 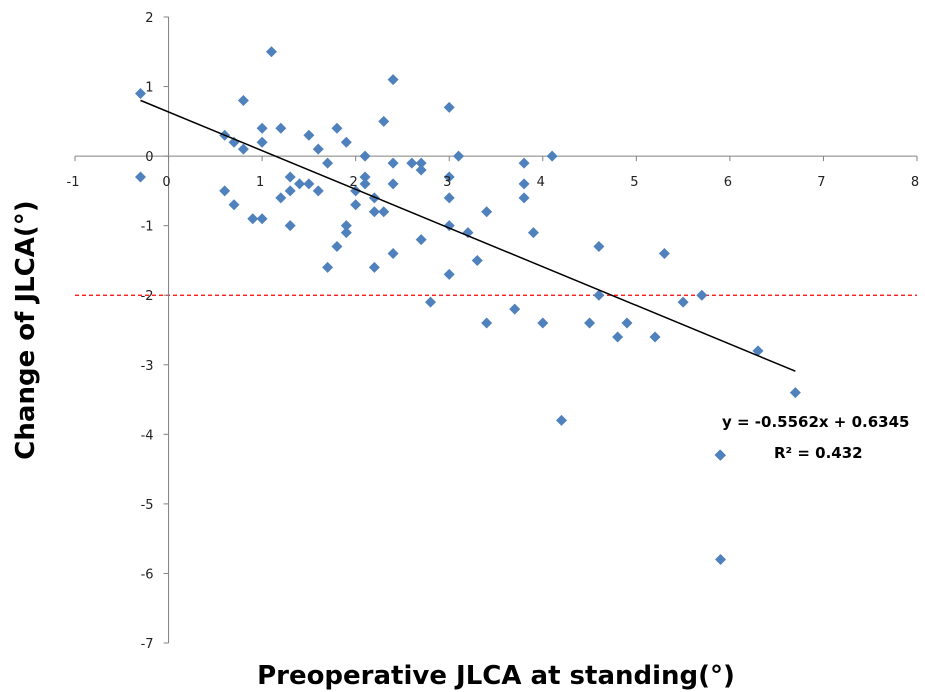 What do you see at coordinates (147, 435) in the screenshot?
I see `y-tick-label: -4` at bounding box center [147, 435].